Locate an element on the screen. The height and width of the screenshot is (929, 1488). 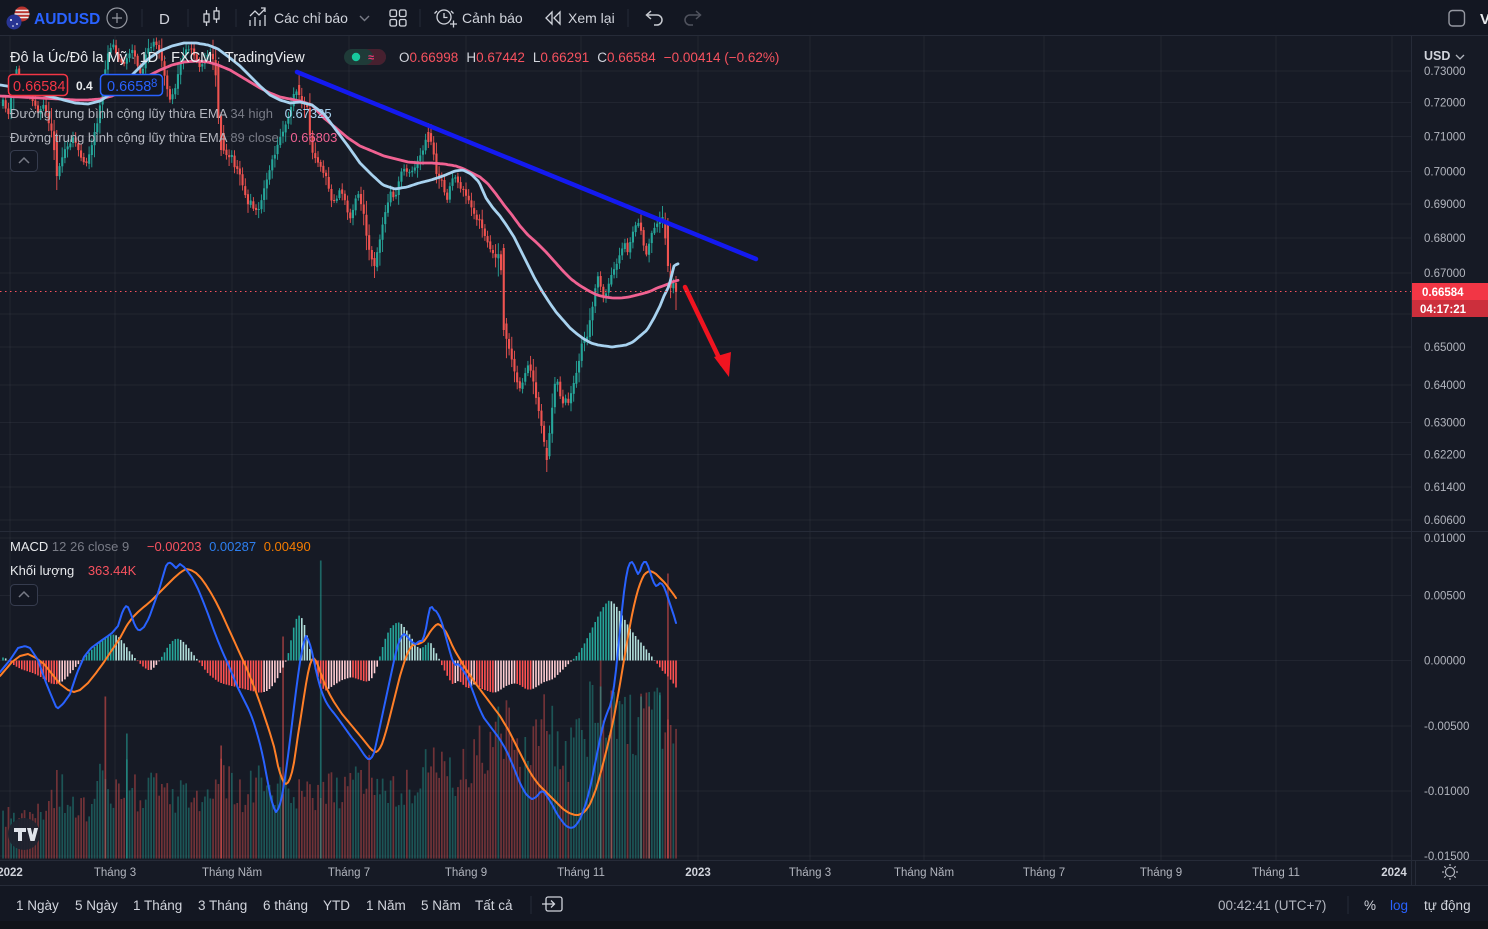
svg-text: 1 Năm is located at coordinates (386, 905).